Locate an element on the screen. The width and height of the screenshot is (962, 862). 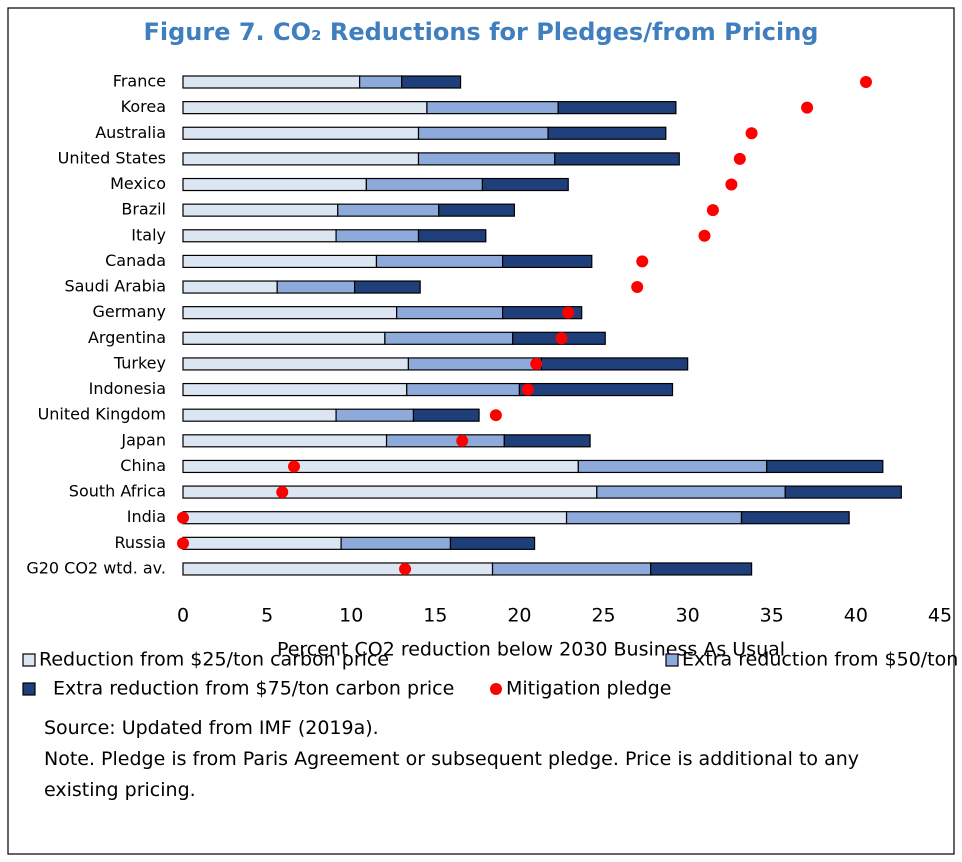
y-tick-label: Italy is located at coordinates (148, 234).